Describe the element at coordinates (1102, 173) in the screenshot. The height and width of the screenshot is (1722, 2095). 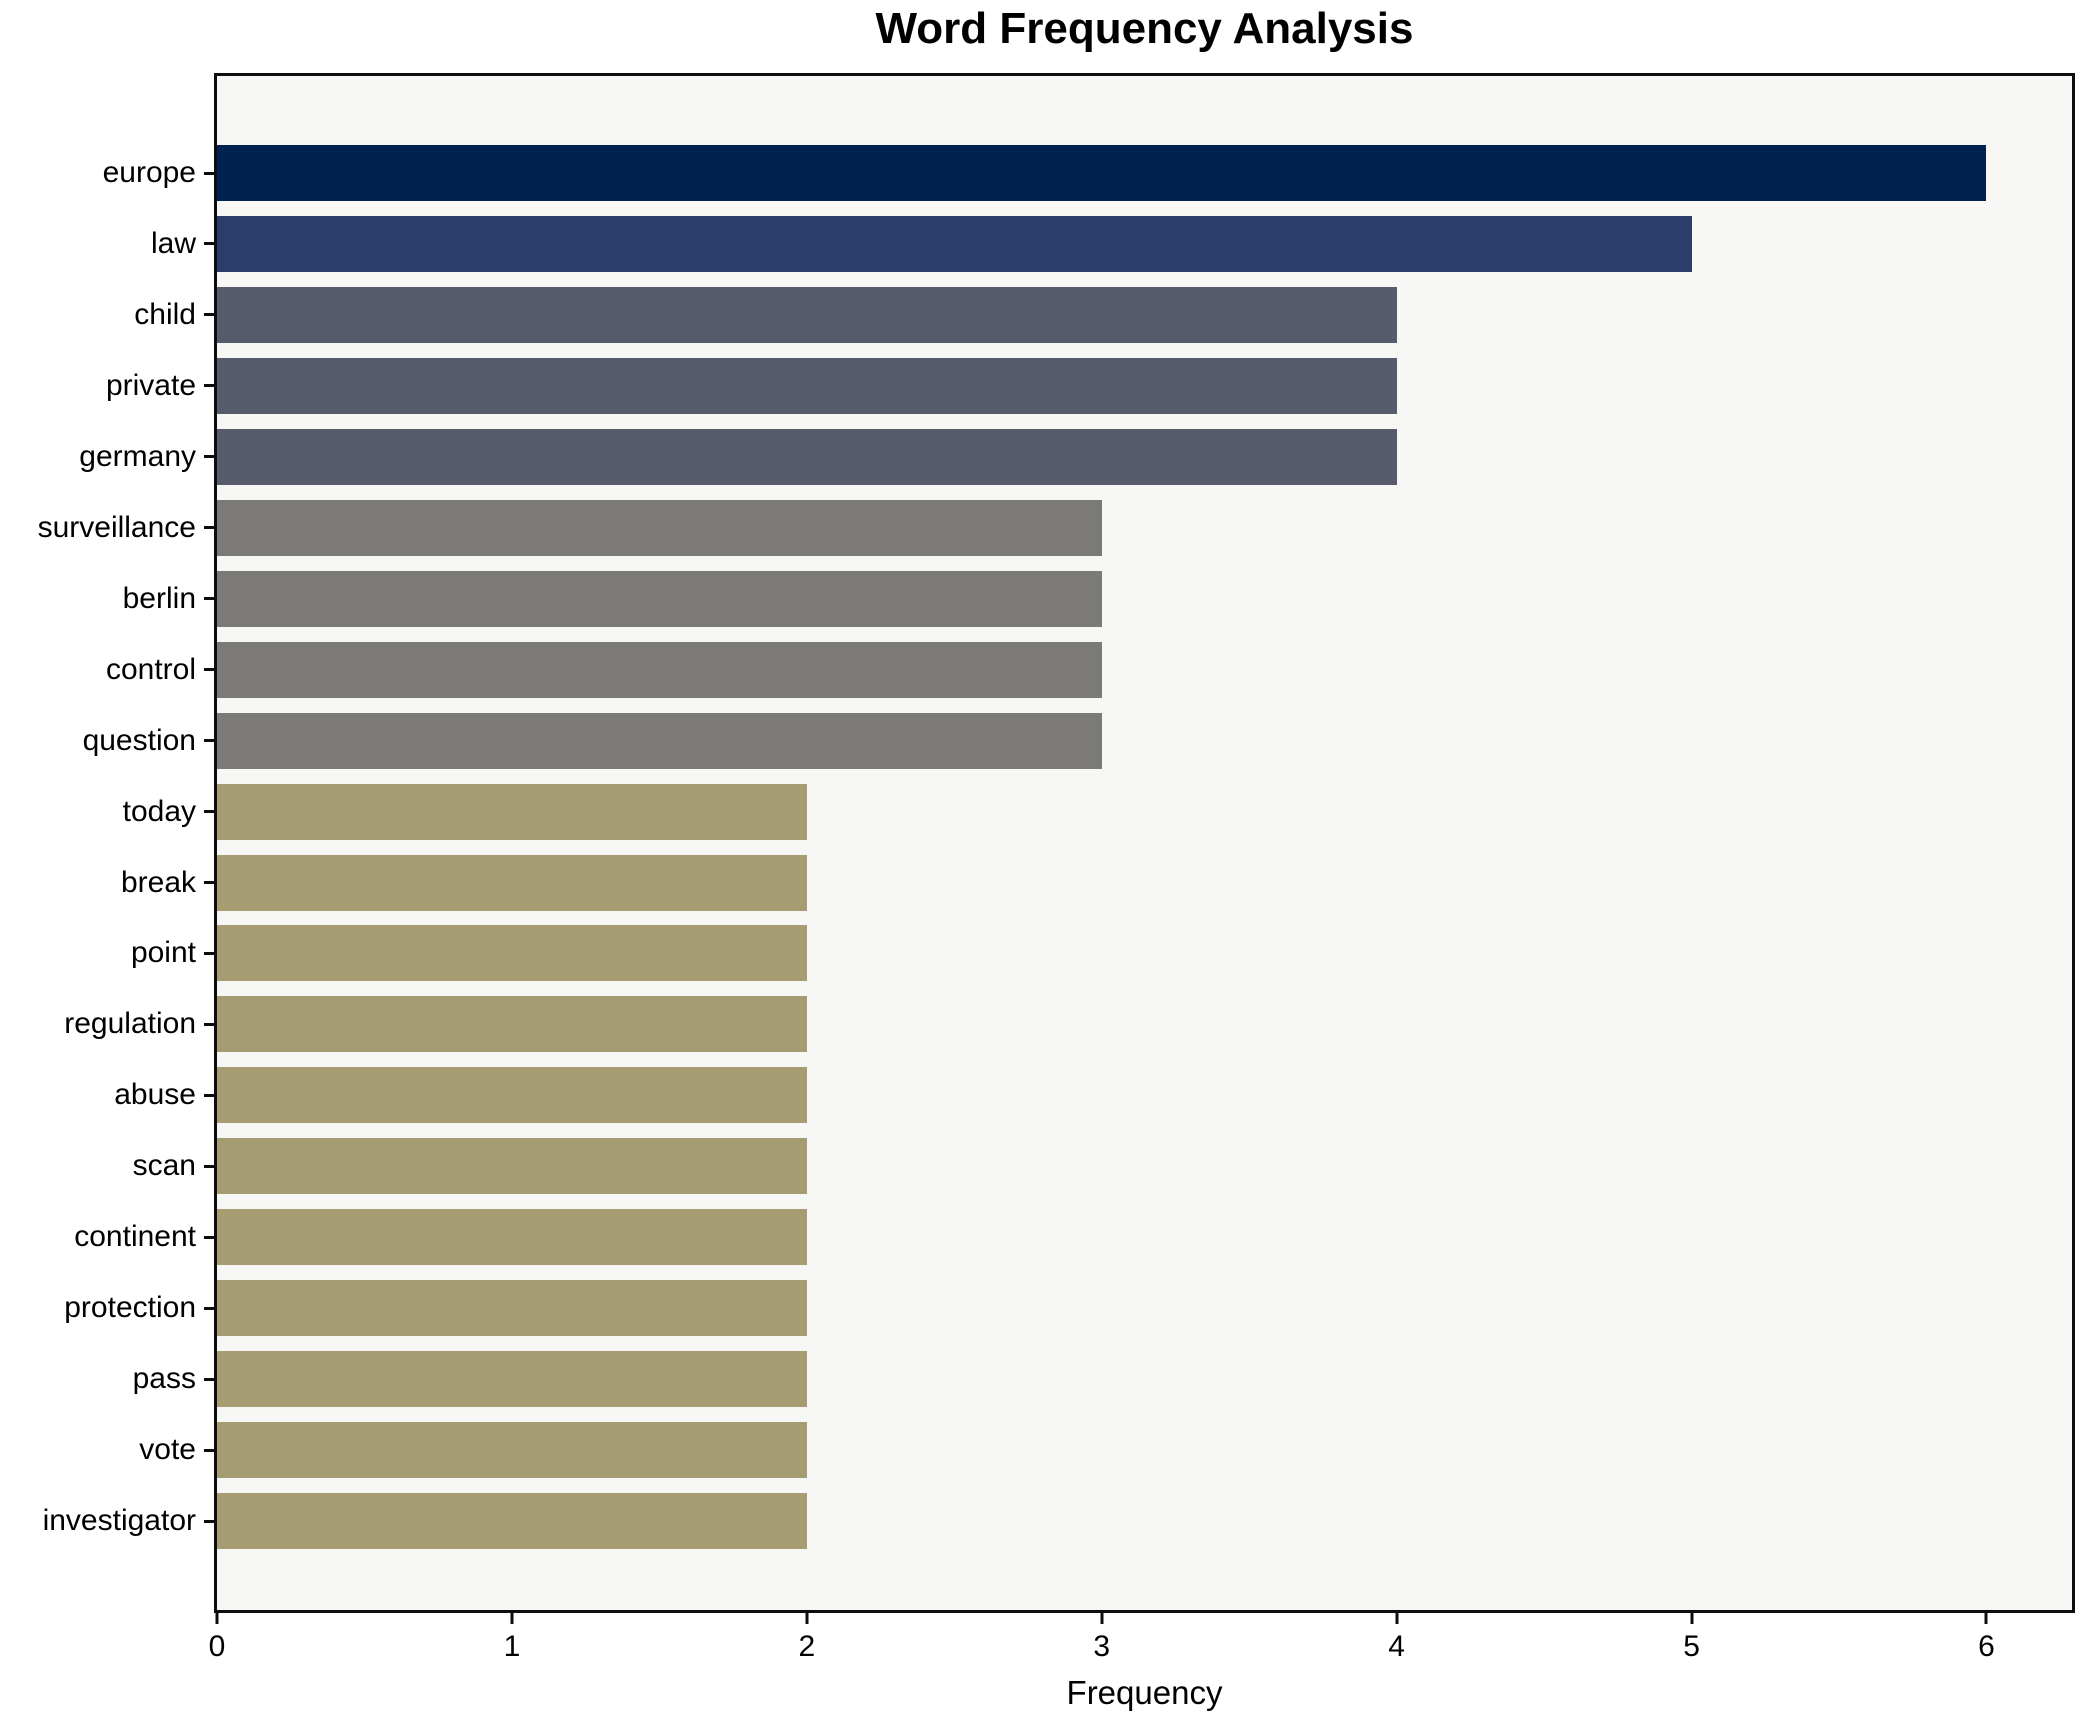
I see `bar-europe` at that location.